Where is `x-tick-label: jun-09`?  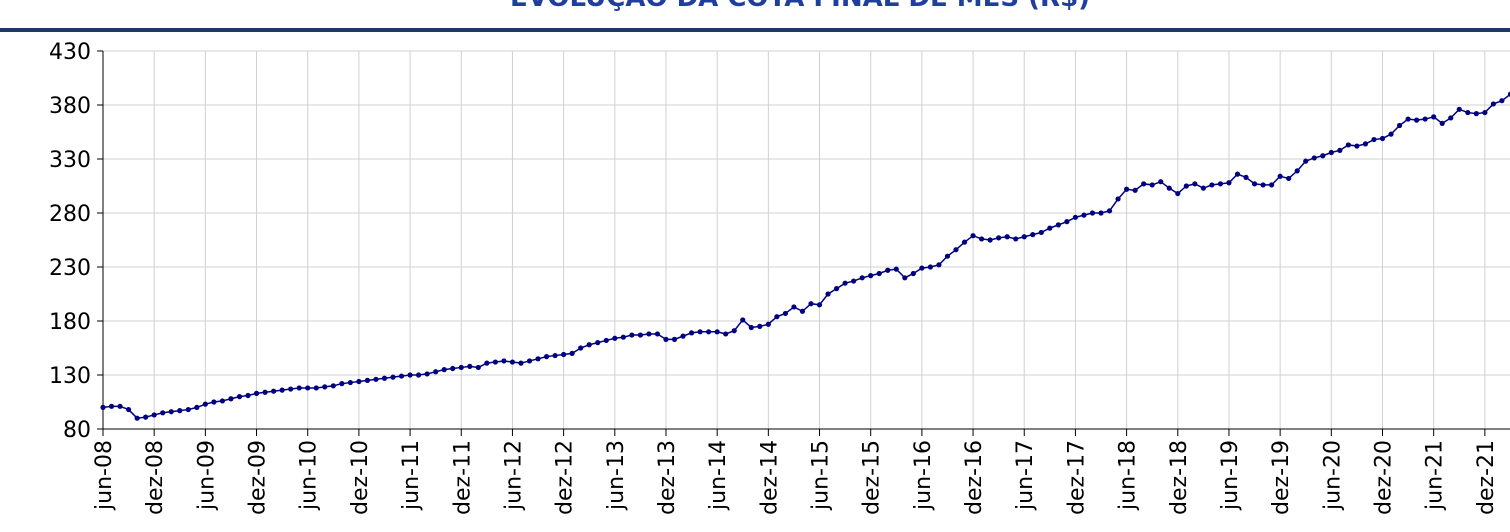 x-tick-label: jun-09 is located at coordinates (206, 475).